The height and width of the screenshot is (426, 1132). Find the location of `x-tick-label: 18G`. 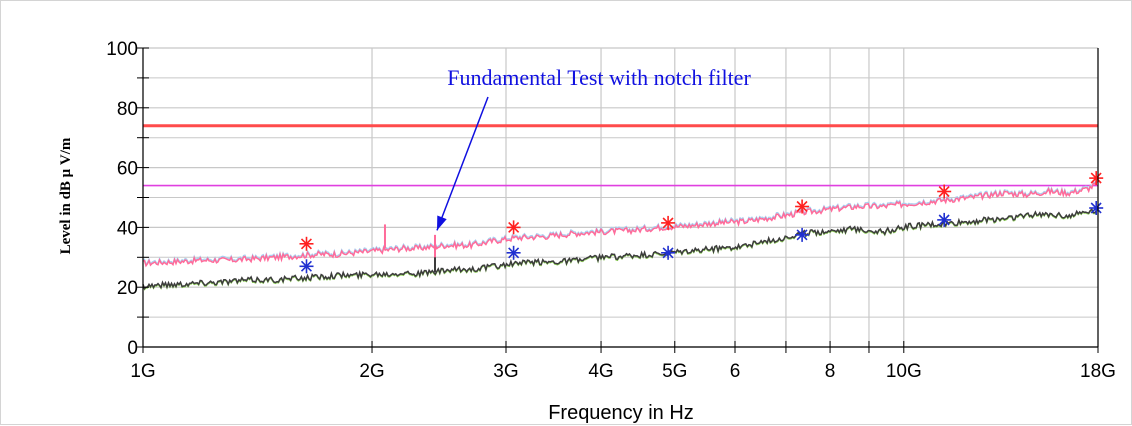

x-tick-label: 18G is located at coordinates (1098, 371).